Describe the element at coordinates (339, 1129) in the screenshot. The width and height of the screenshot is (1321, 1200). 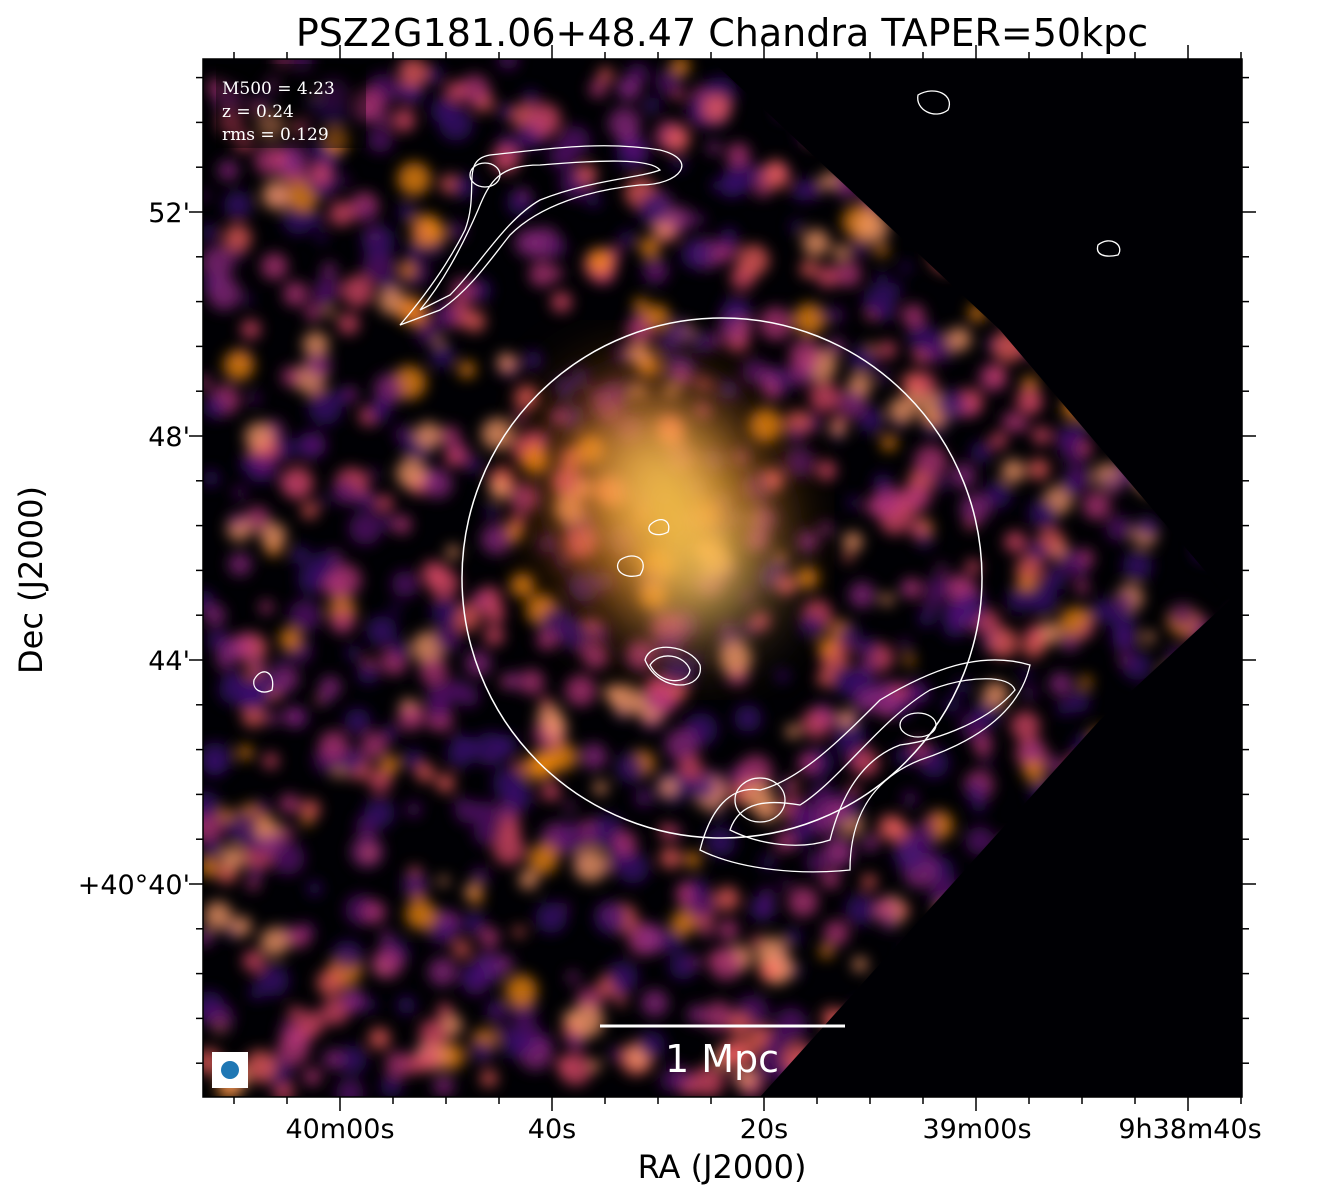
I see `x-tick-label: 40m00s` at that location.